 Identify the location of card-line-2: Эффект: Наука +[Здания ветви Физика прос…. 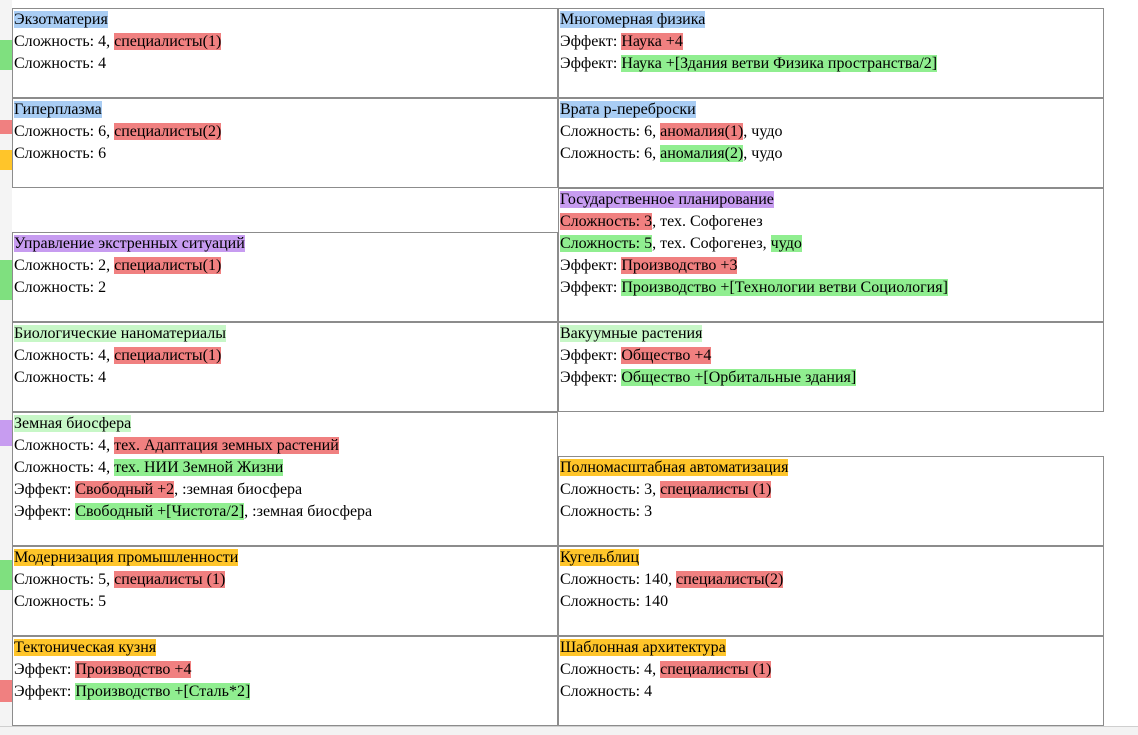
(749, 63).